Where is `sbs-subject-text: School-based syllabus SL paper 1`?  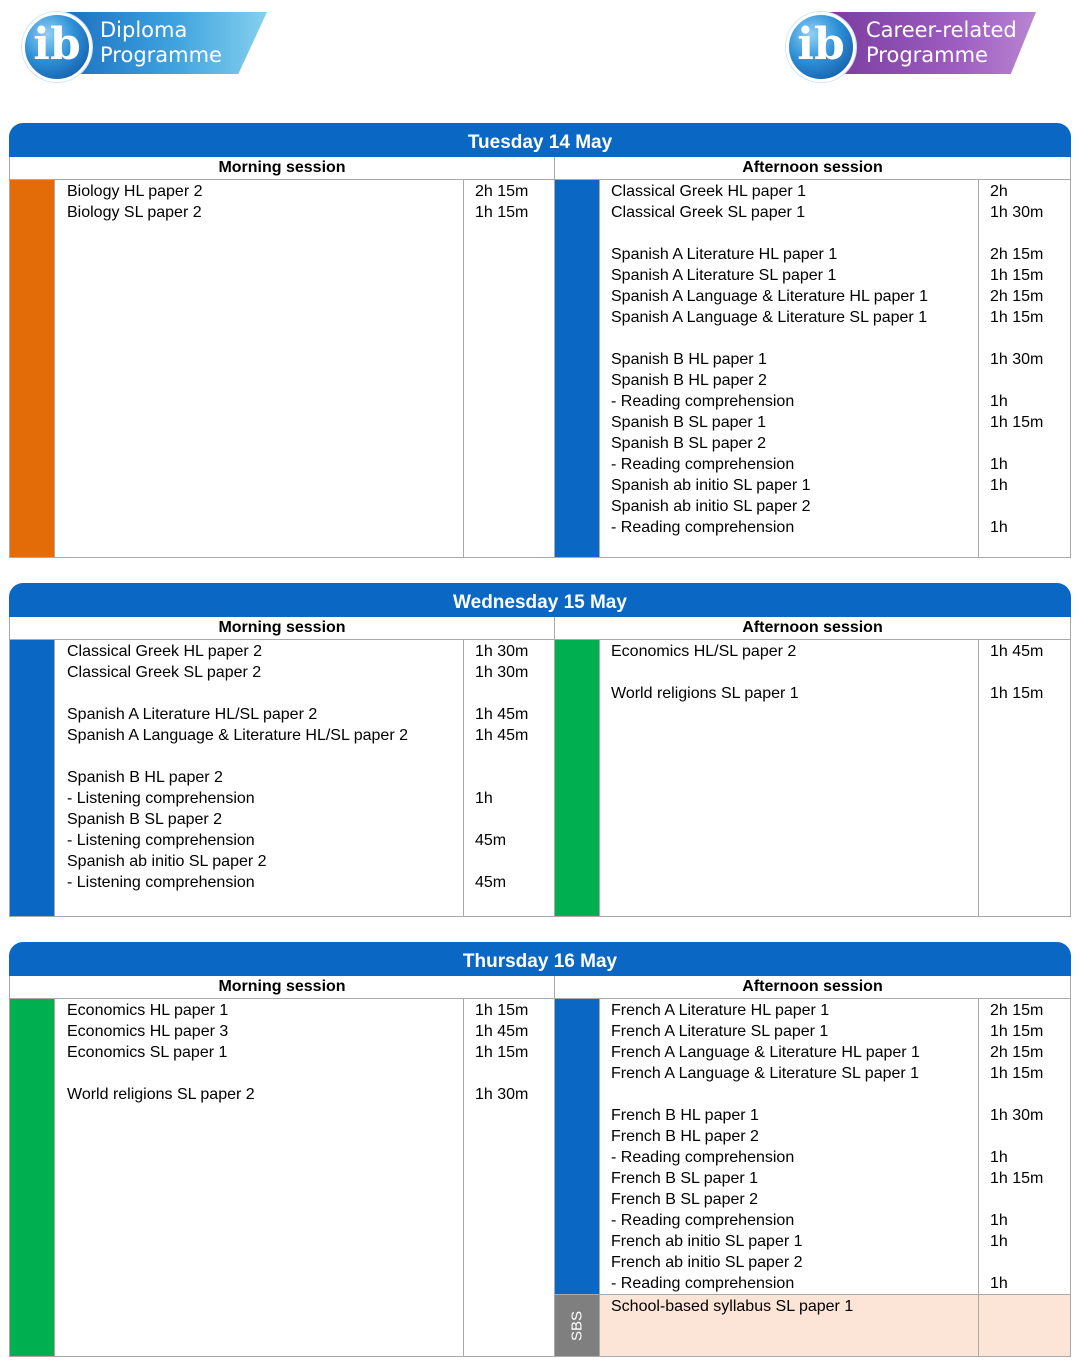 sbs-subject-text: School-based syllabus SL paper 1 is located at coordinates (732, 1306).